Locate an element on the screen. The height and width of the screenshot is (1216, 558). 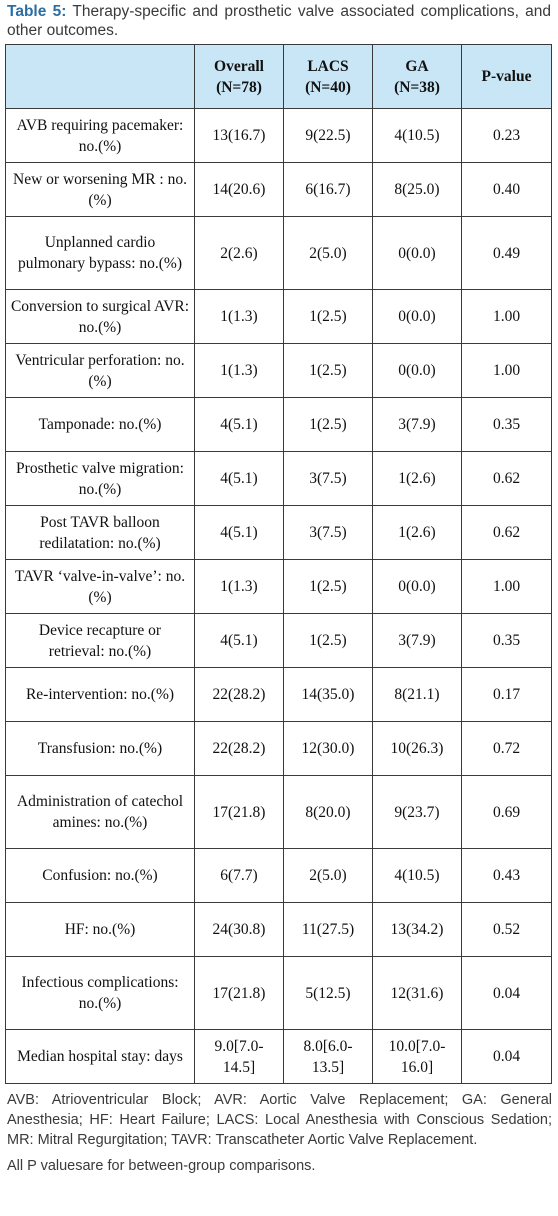
overall-cell: 9.0[7.0-14.5] is located at coordinates (239, 1056).